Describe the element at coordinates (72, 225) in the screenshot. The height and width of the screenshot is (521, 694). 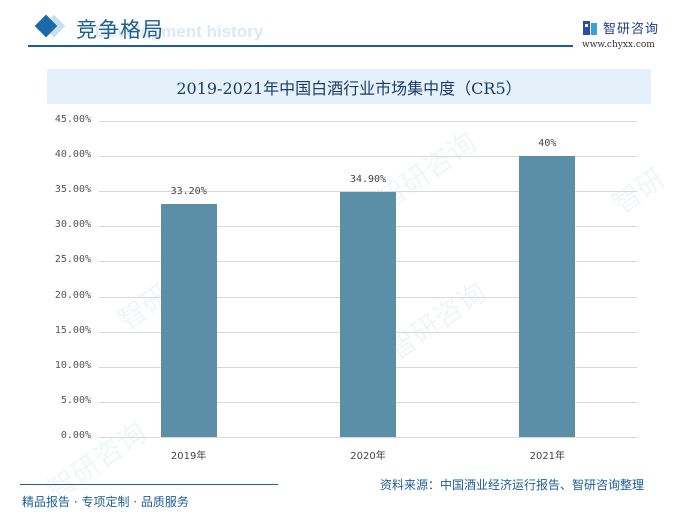
I see `y-axis-tick-label: 30.00%` at that location.